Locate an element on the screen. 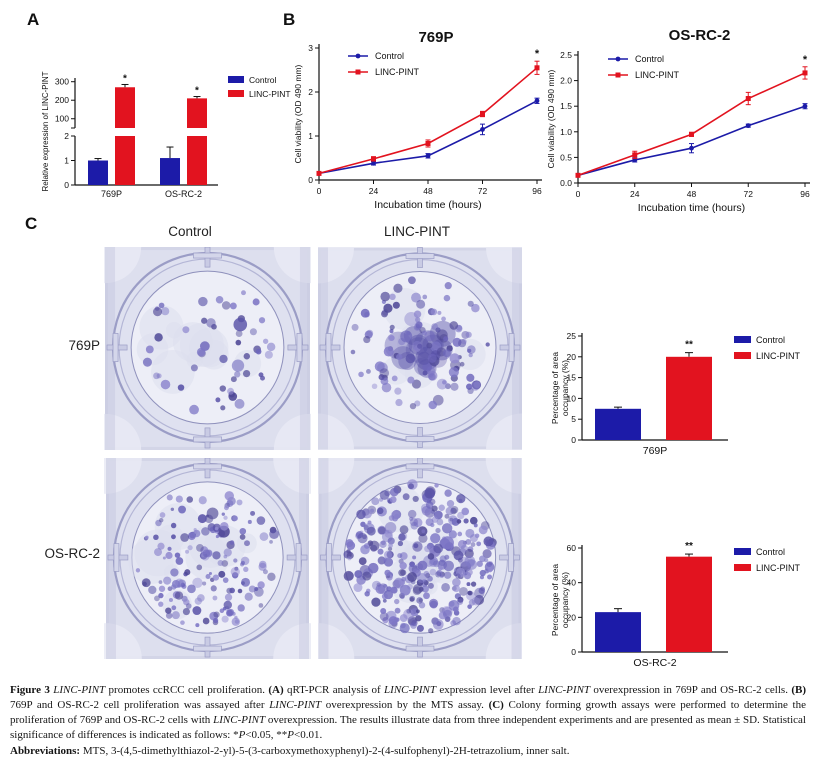  caption-segment: expression level after is located at coordinates (487, 690).